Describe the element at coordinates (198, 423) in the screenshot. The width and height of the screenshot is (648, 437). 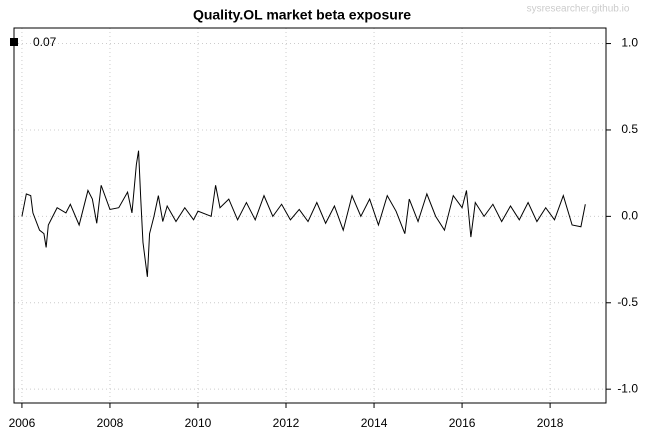
I see `x-tick-label: 2010` at that location.